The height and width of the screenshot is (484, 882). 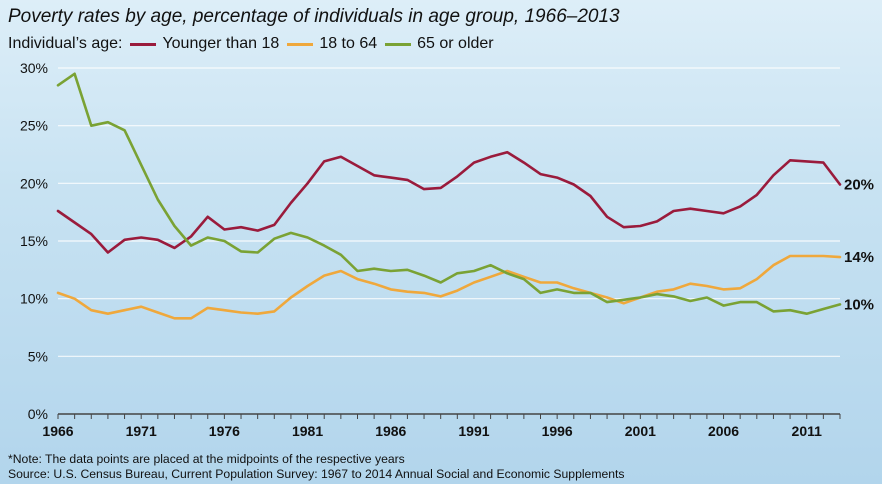 I want to click on x-tick-label: 1976, so click(x=224, y=431).